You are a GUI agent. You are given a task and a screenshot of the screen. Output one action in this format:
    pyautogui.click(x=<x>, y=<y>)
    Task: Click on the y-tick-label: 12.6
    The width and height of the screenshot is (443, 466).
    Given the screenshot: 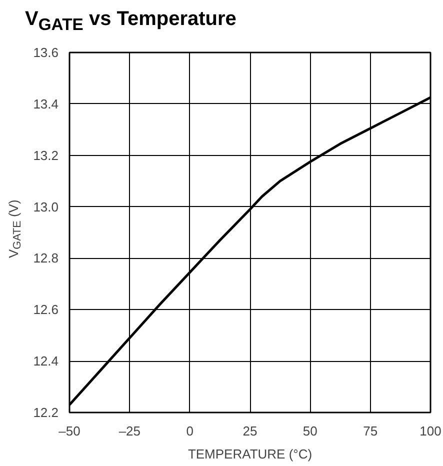 What is the action you would take?
    pyautogui.click(x=46, y=310)
    